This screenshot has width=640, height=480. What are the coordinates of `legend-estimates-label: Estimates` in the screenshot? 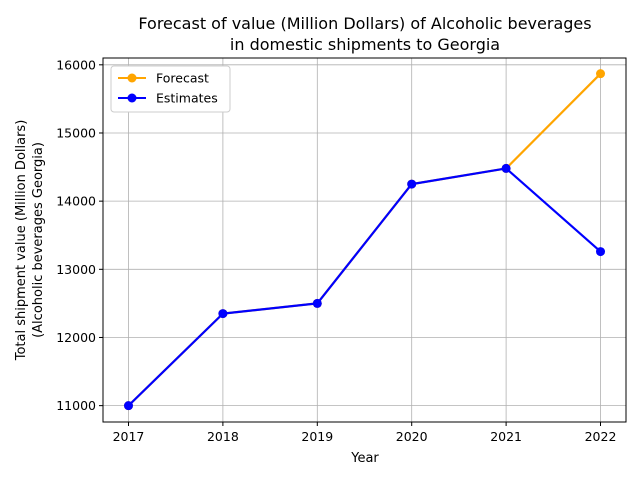 It's located at (187, 98).